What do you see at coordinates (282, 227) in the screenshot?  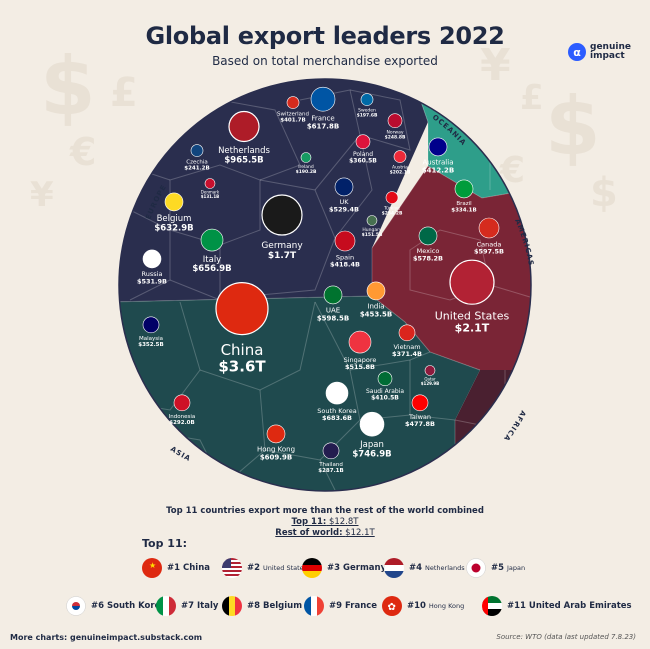 I see `country-cell-germany: Germany$1.7T` at bounding box center [282, 227].